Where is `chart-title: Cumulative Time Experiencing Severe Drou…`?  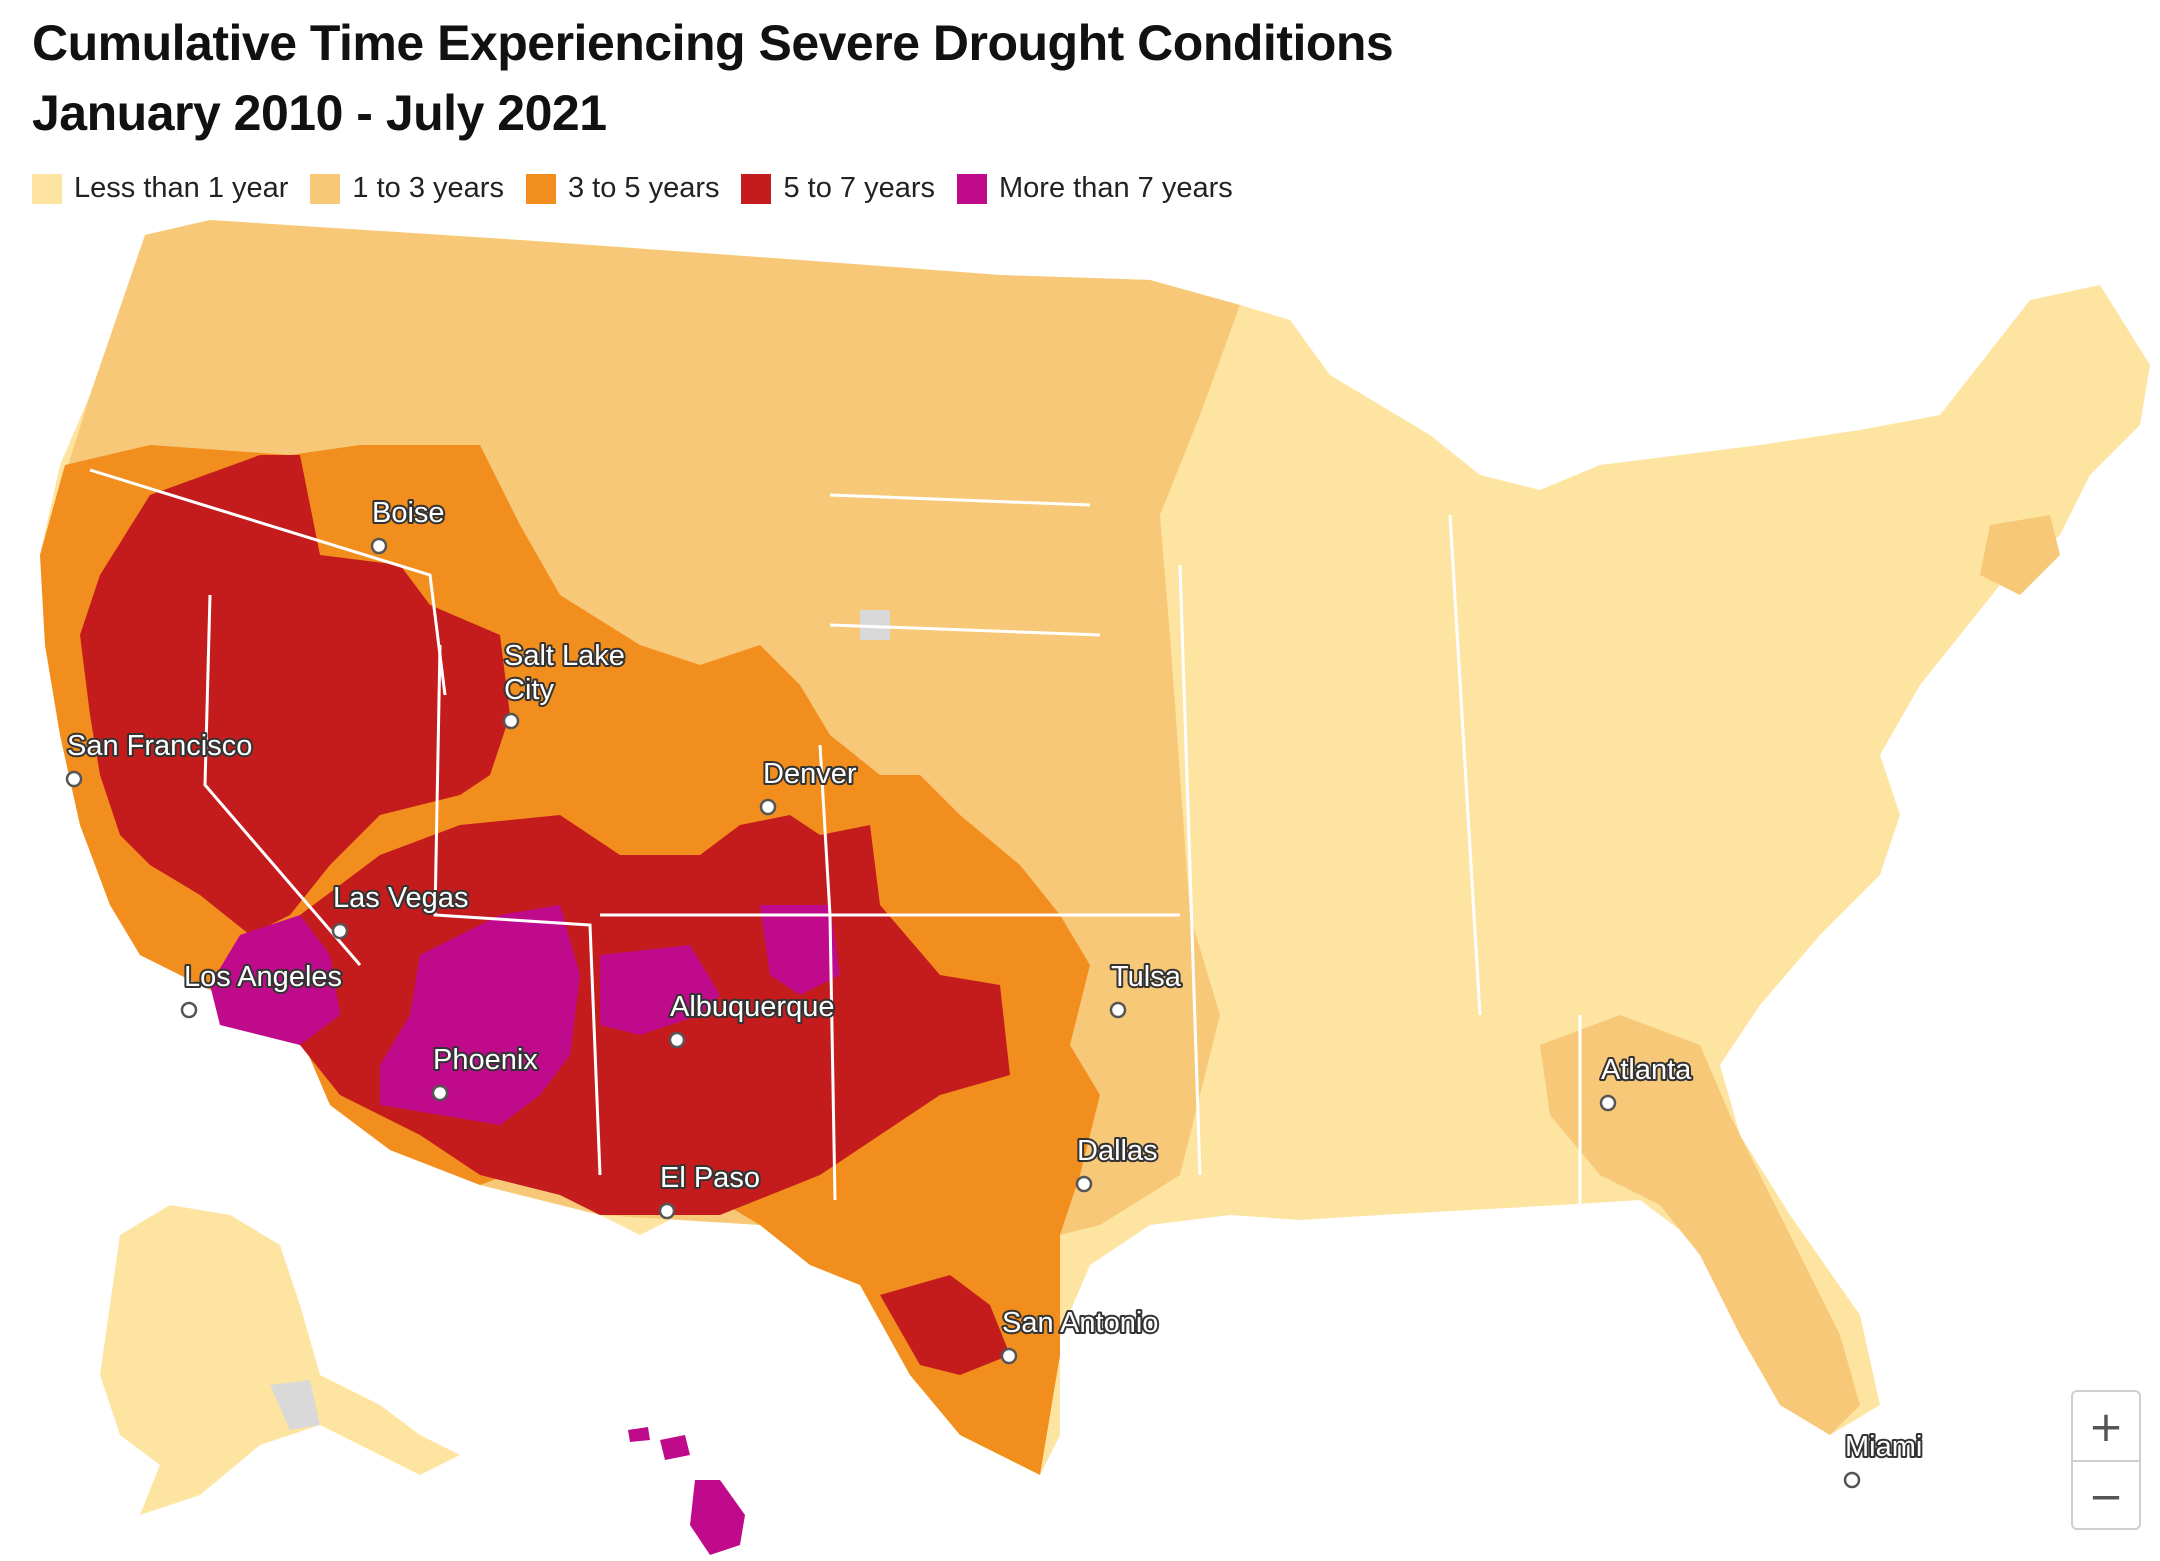 chart-title: Cumulative Time Experiencing Severe Drou… is located at coordinates (713, 43).